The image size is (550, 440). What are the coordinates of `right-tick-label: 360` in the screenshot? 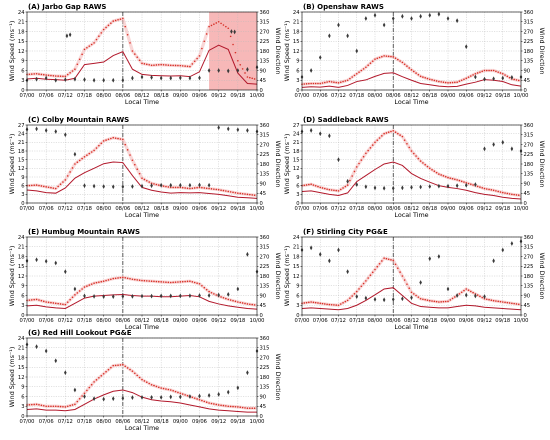 It's located at (529, 238).